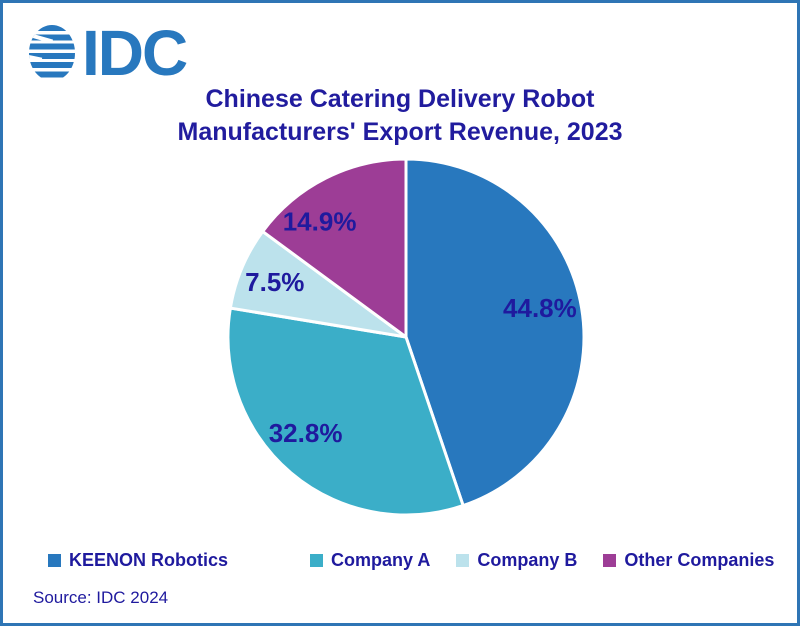 This screenshot has height=626, width=800. I want to click on legend-item-company-b: Company B, so click(516, 560).